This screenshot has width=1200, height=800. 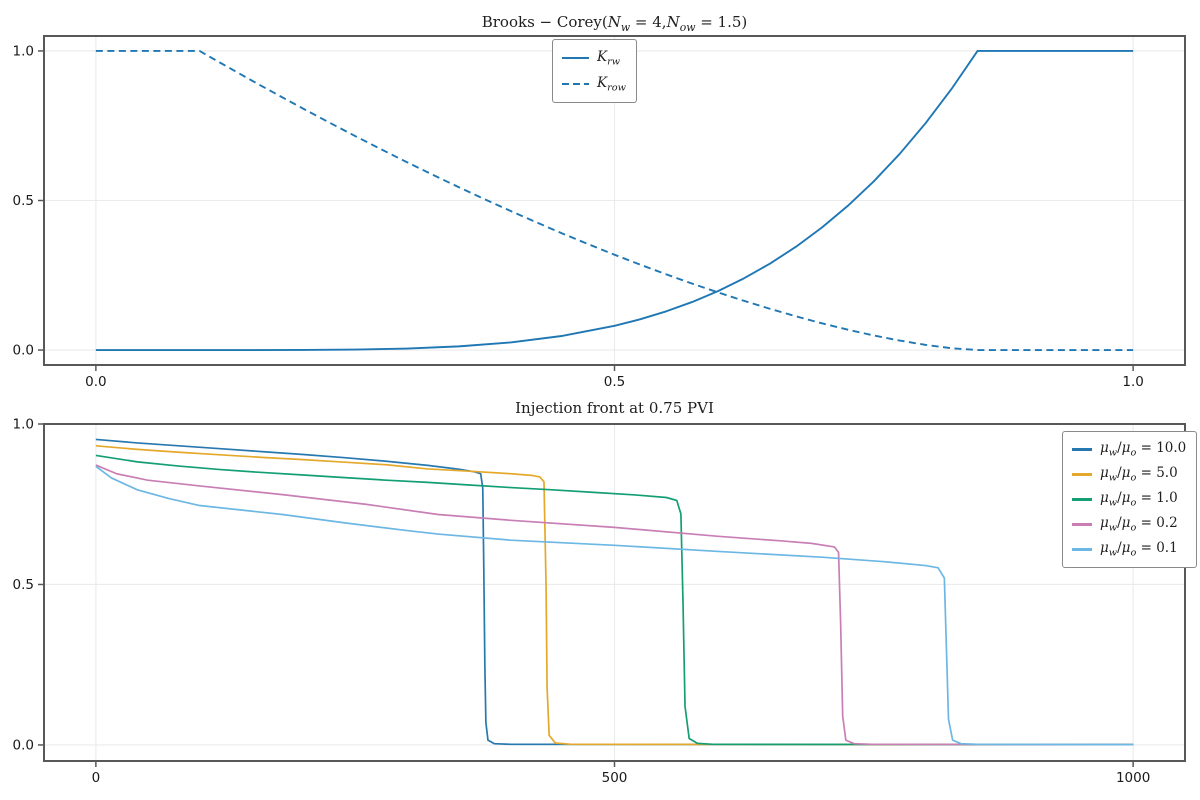 What do you see at coordinates (1157, 473) in the screenshot?
I see `legend-label-segment: = 5.0` at bounding box center [1157, 473].